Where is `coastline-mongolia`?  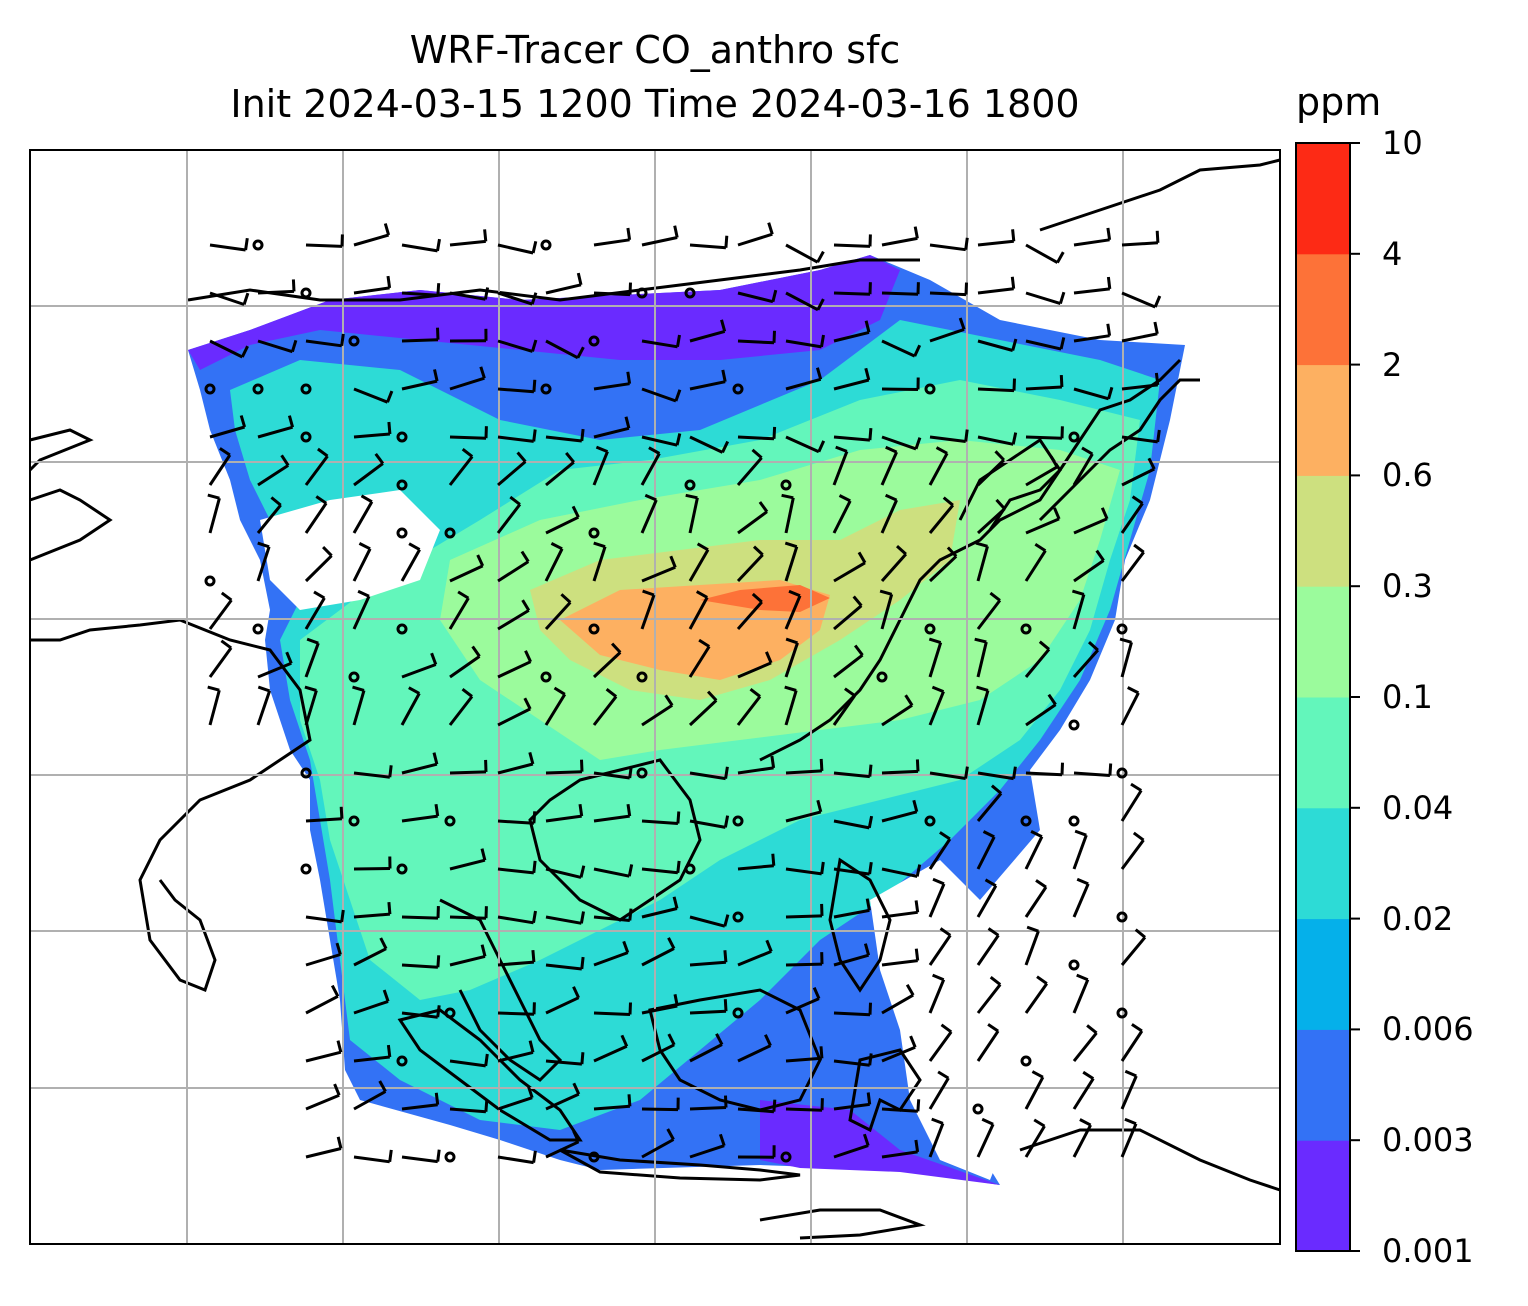
coastline-mongolia is located at coordinates (553, 280).